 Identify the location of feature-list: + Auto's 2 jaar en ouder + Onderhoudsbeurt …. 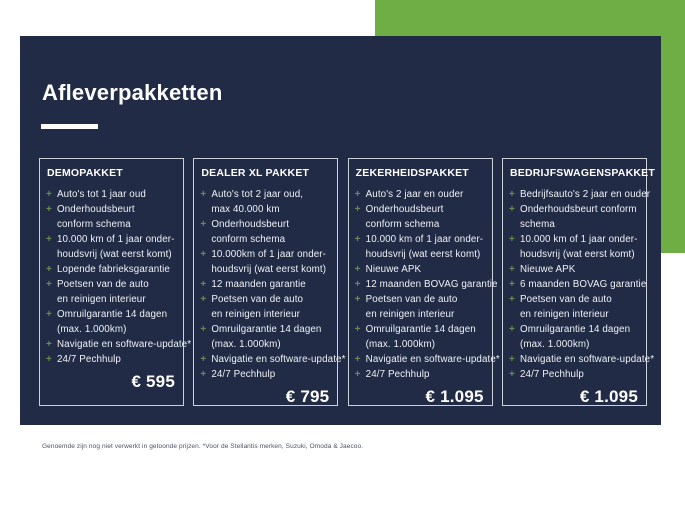
(427, 284).